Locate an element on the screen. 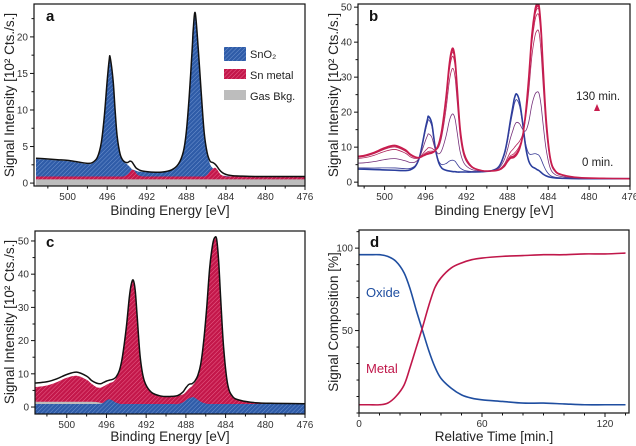 The image size is (636, 446). x-tick-label: 0 is located at coordinates (359, 424).